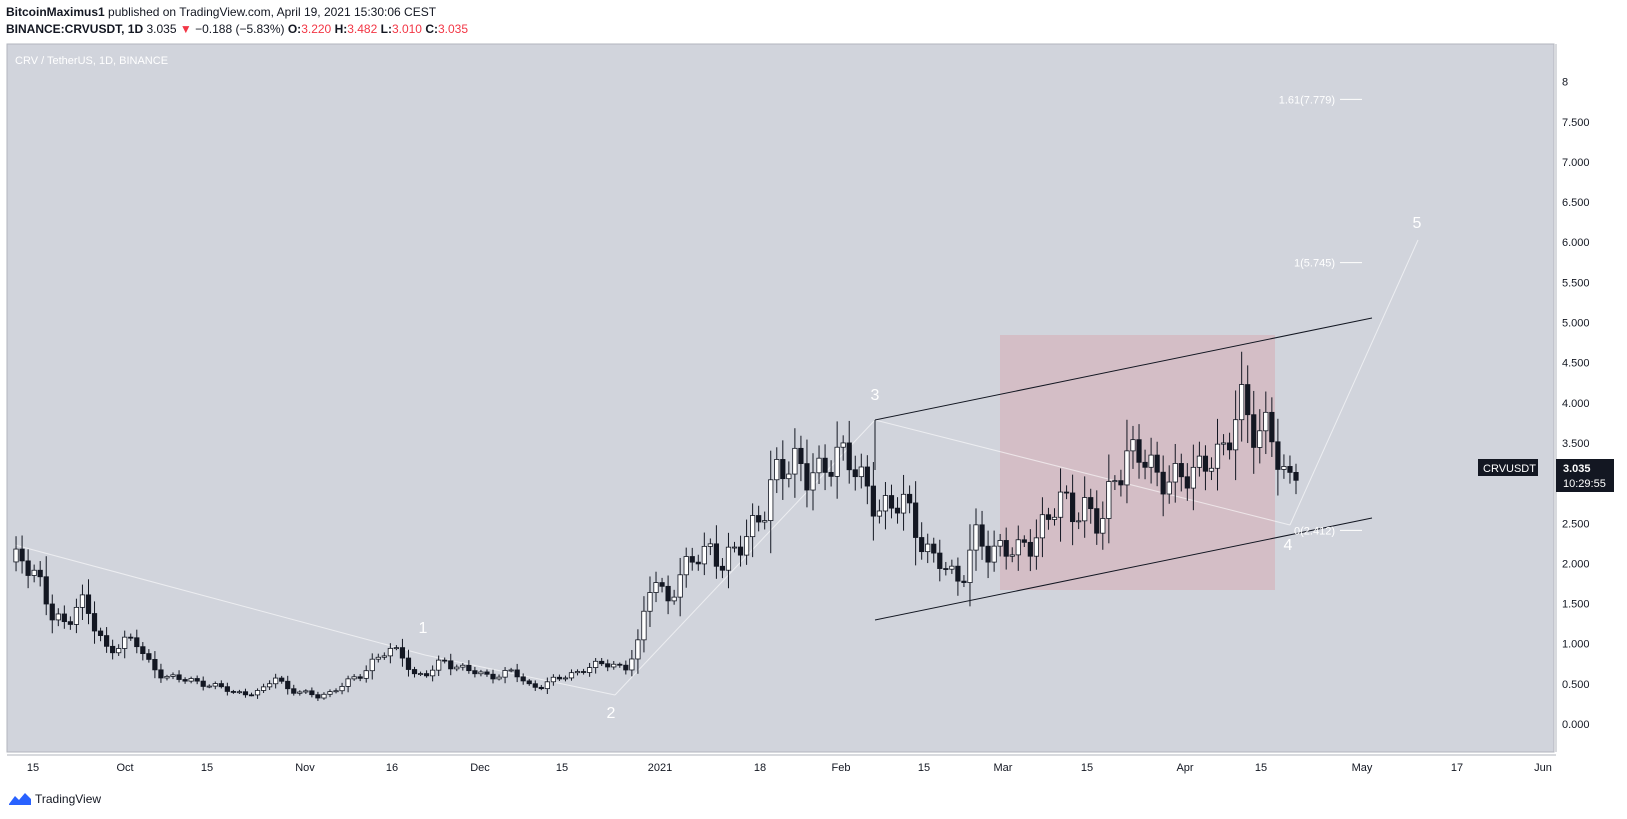 The image size is (1627, 819). Describe the element at coordinates (1577, 469) in the screenshot. I see `price-tag-value: 3.035` at that location.